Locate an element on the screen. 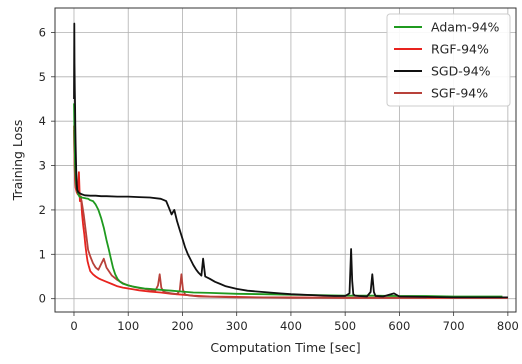 The width and height of the screenshot is (522, 364). x-tick-label: 300 is located at coordinates (237, 326).